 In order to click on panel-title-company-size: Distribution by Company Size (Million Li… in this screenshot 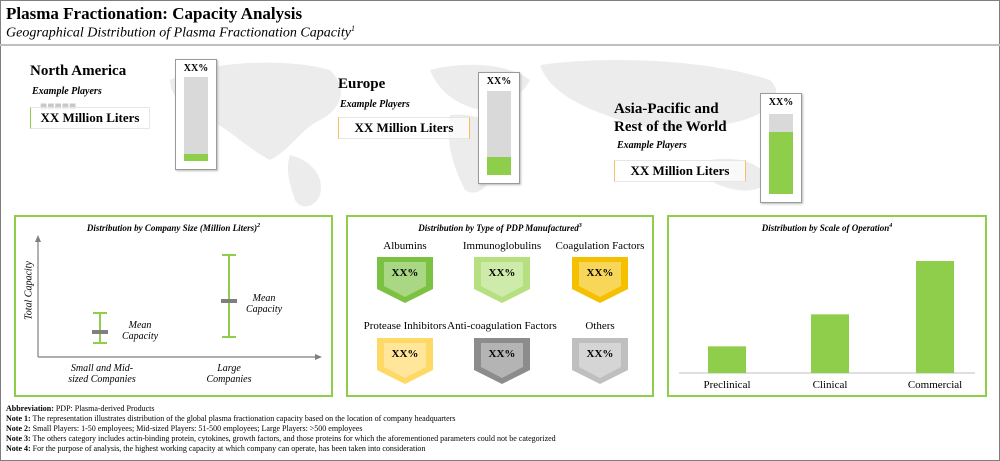, I will do `click(173, 228)`.